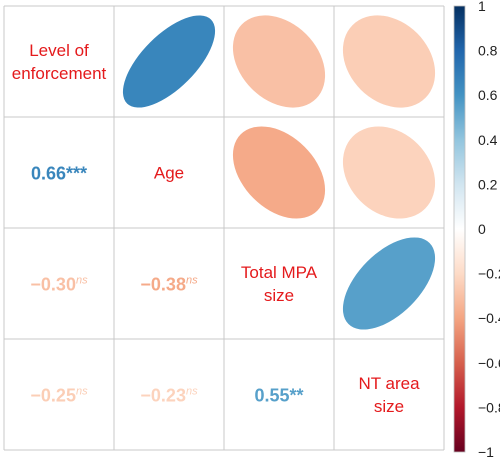 The width and height of the screenshot is (500, 460). I want to click on coefficient-label-r3-c1: −0.23ns, so click(169, 396).